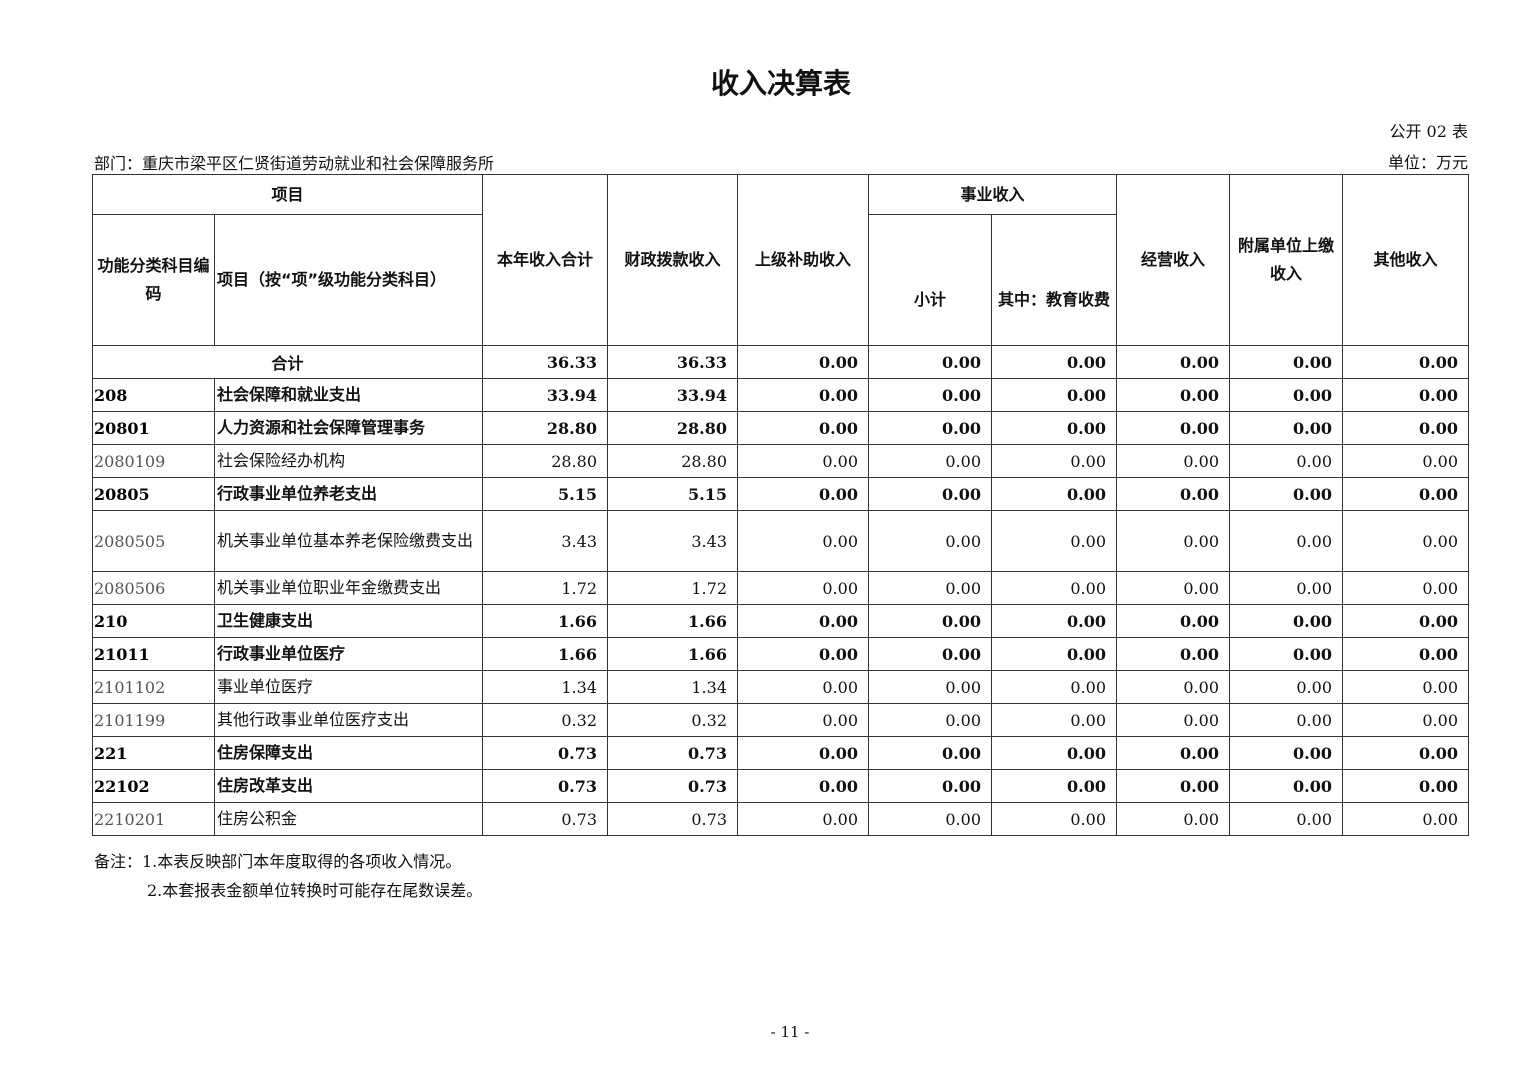 The image size is (1515, 1069). What do you see at coordinates (287, 194) in the screenshot?
I see `header-item: 项目` at bounding box center [287, 194].